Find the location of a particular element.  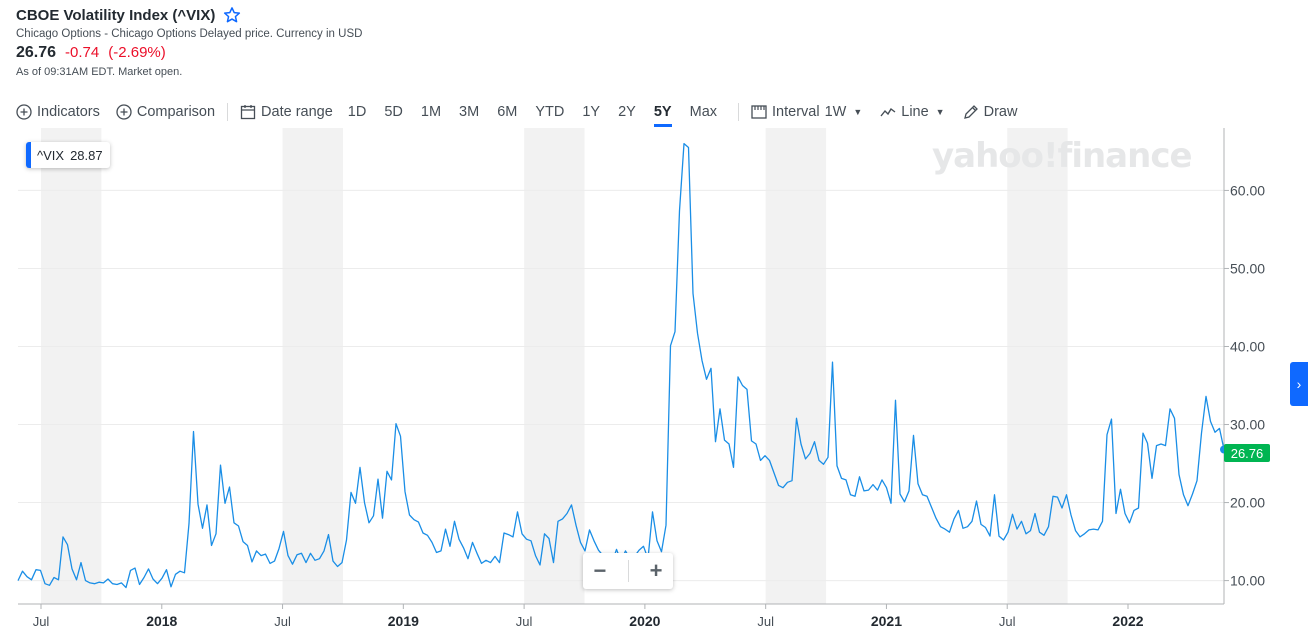

y-tick-label: 40.00 is located at coordinates (1247, 346).